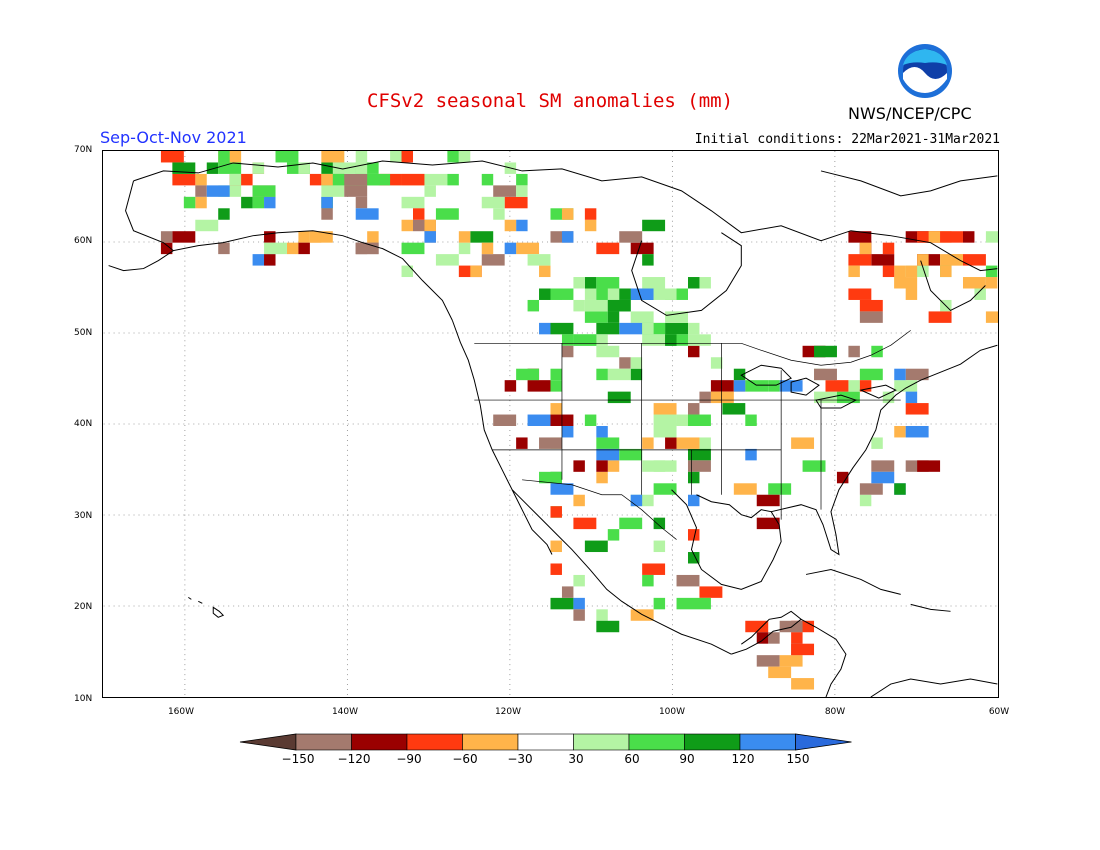 Image resolution: width=1100 pixels, height=850 pixels. Describe the element at coordinates (298, 759) in the screenshot. I see `colorbar-label-neg150: −150` at that location.